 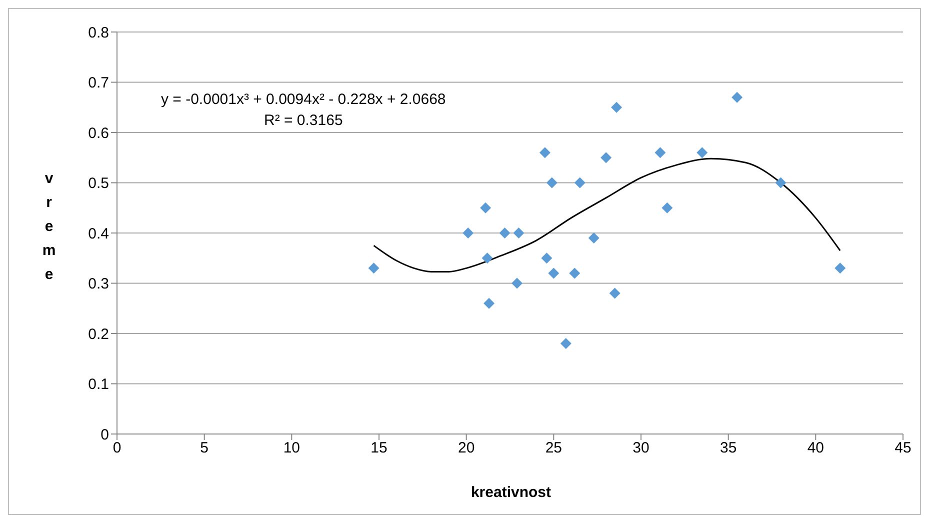 I want to click on y-axis-title: vreme, so click(x=49, y=227).